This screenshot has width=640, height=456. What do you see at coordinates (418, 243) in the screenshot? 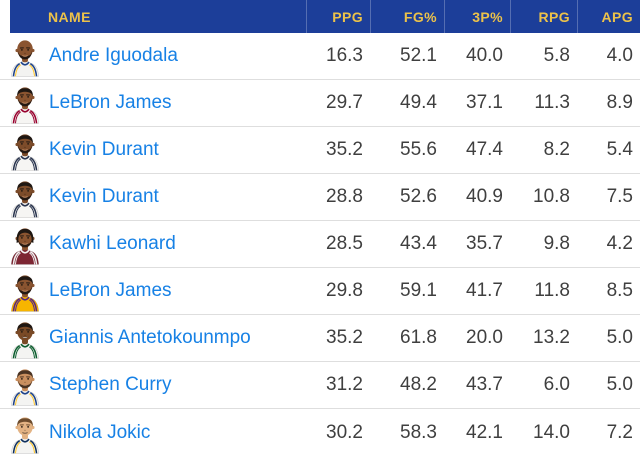
I see `stat-fg-pct: 43.4` at bounding box center [418, 243].